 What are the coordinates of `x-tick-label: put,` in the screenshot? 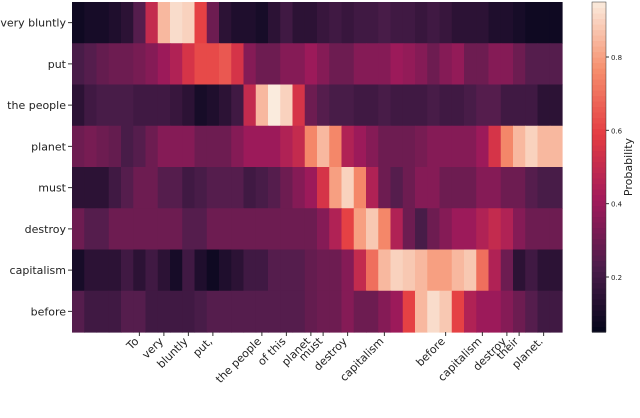 It's located at (202, 347).